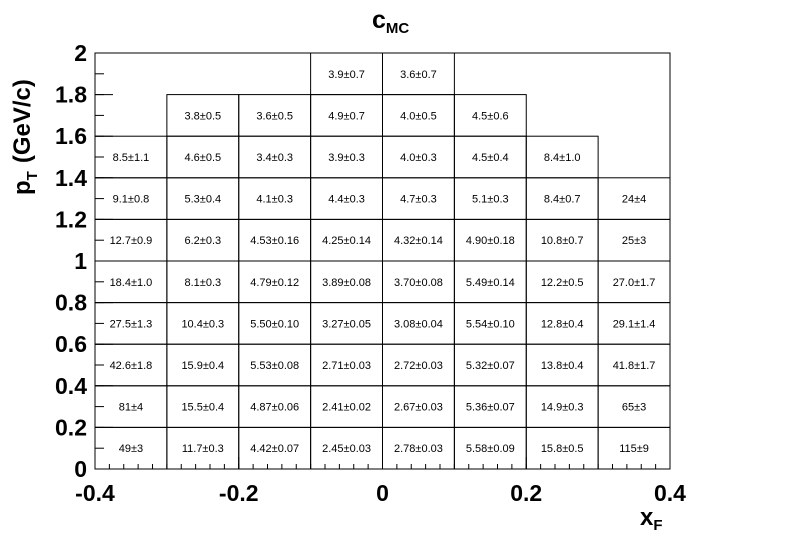 This screenshot has height=534, width=788. What do you see at coordinates (71, 386) in the screenshot?
I see `y-tick-label: 0.4` at bounding box center [71, 386].